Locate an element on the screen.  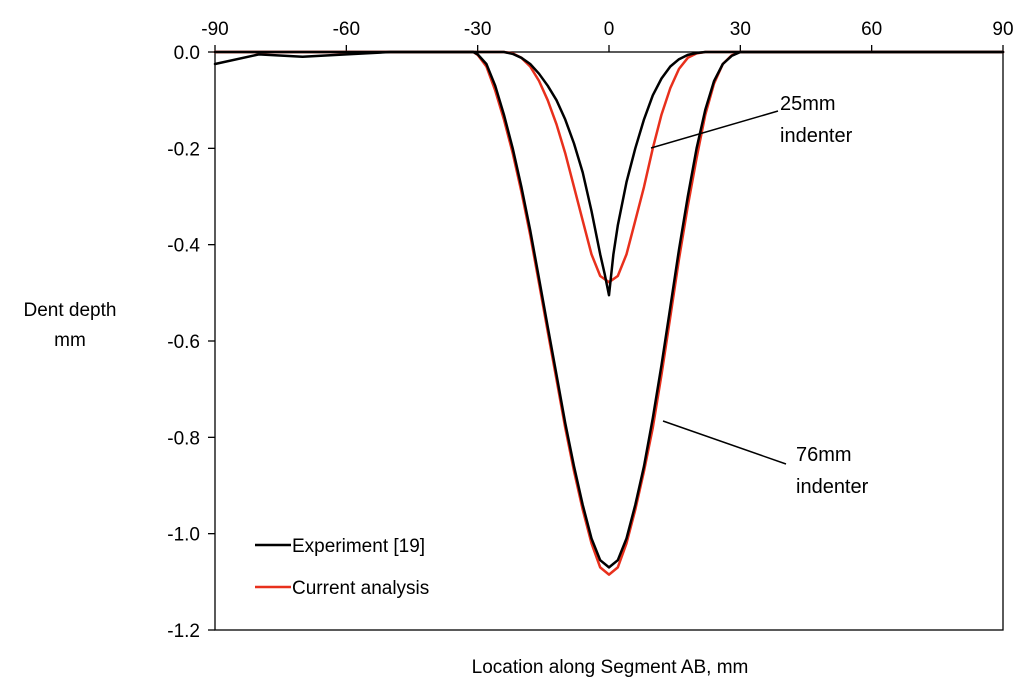
y-axis-title-line-1: Dent depth is located at coordinates (70, 310).